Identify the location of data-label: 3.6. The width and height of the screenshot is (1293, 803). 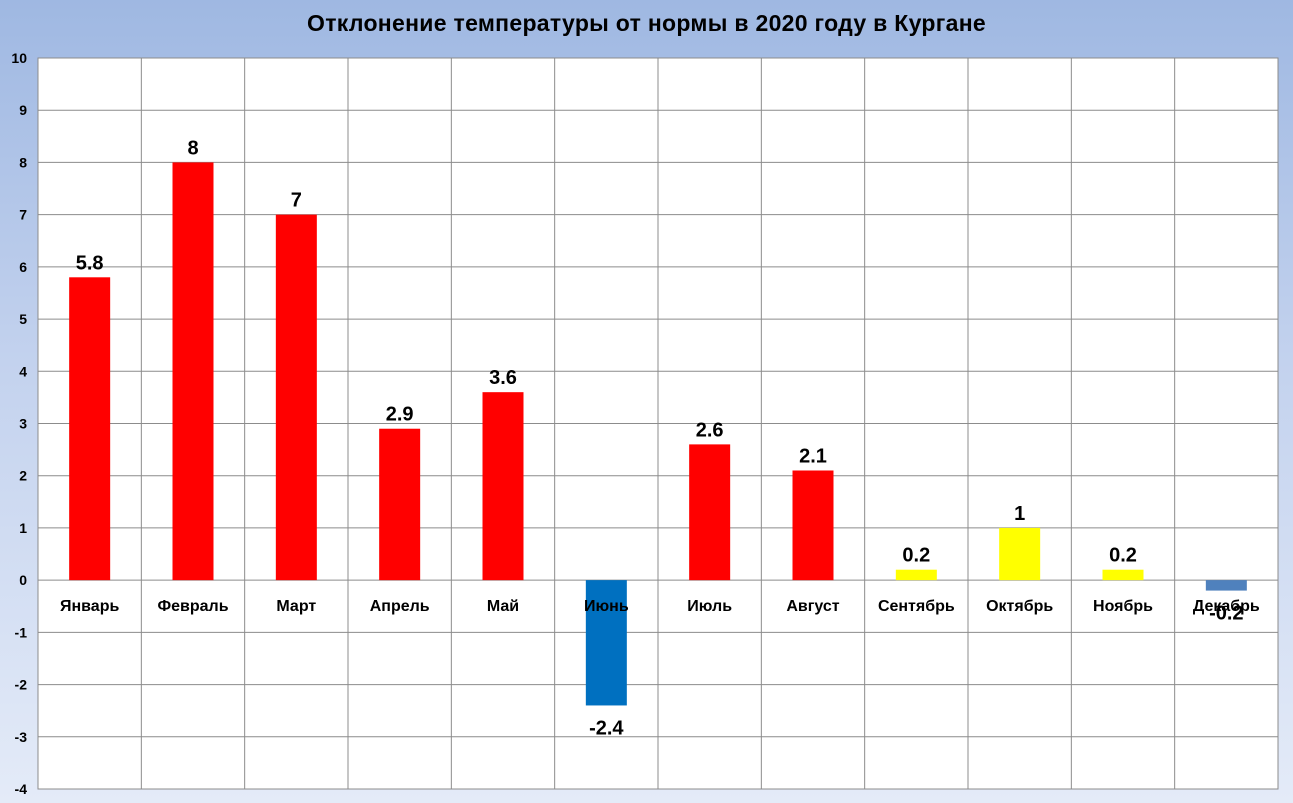
(503, 378).